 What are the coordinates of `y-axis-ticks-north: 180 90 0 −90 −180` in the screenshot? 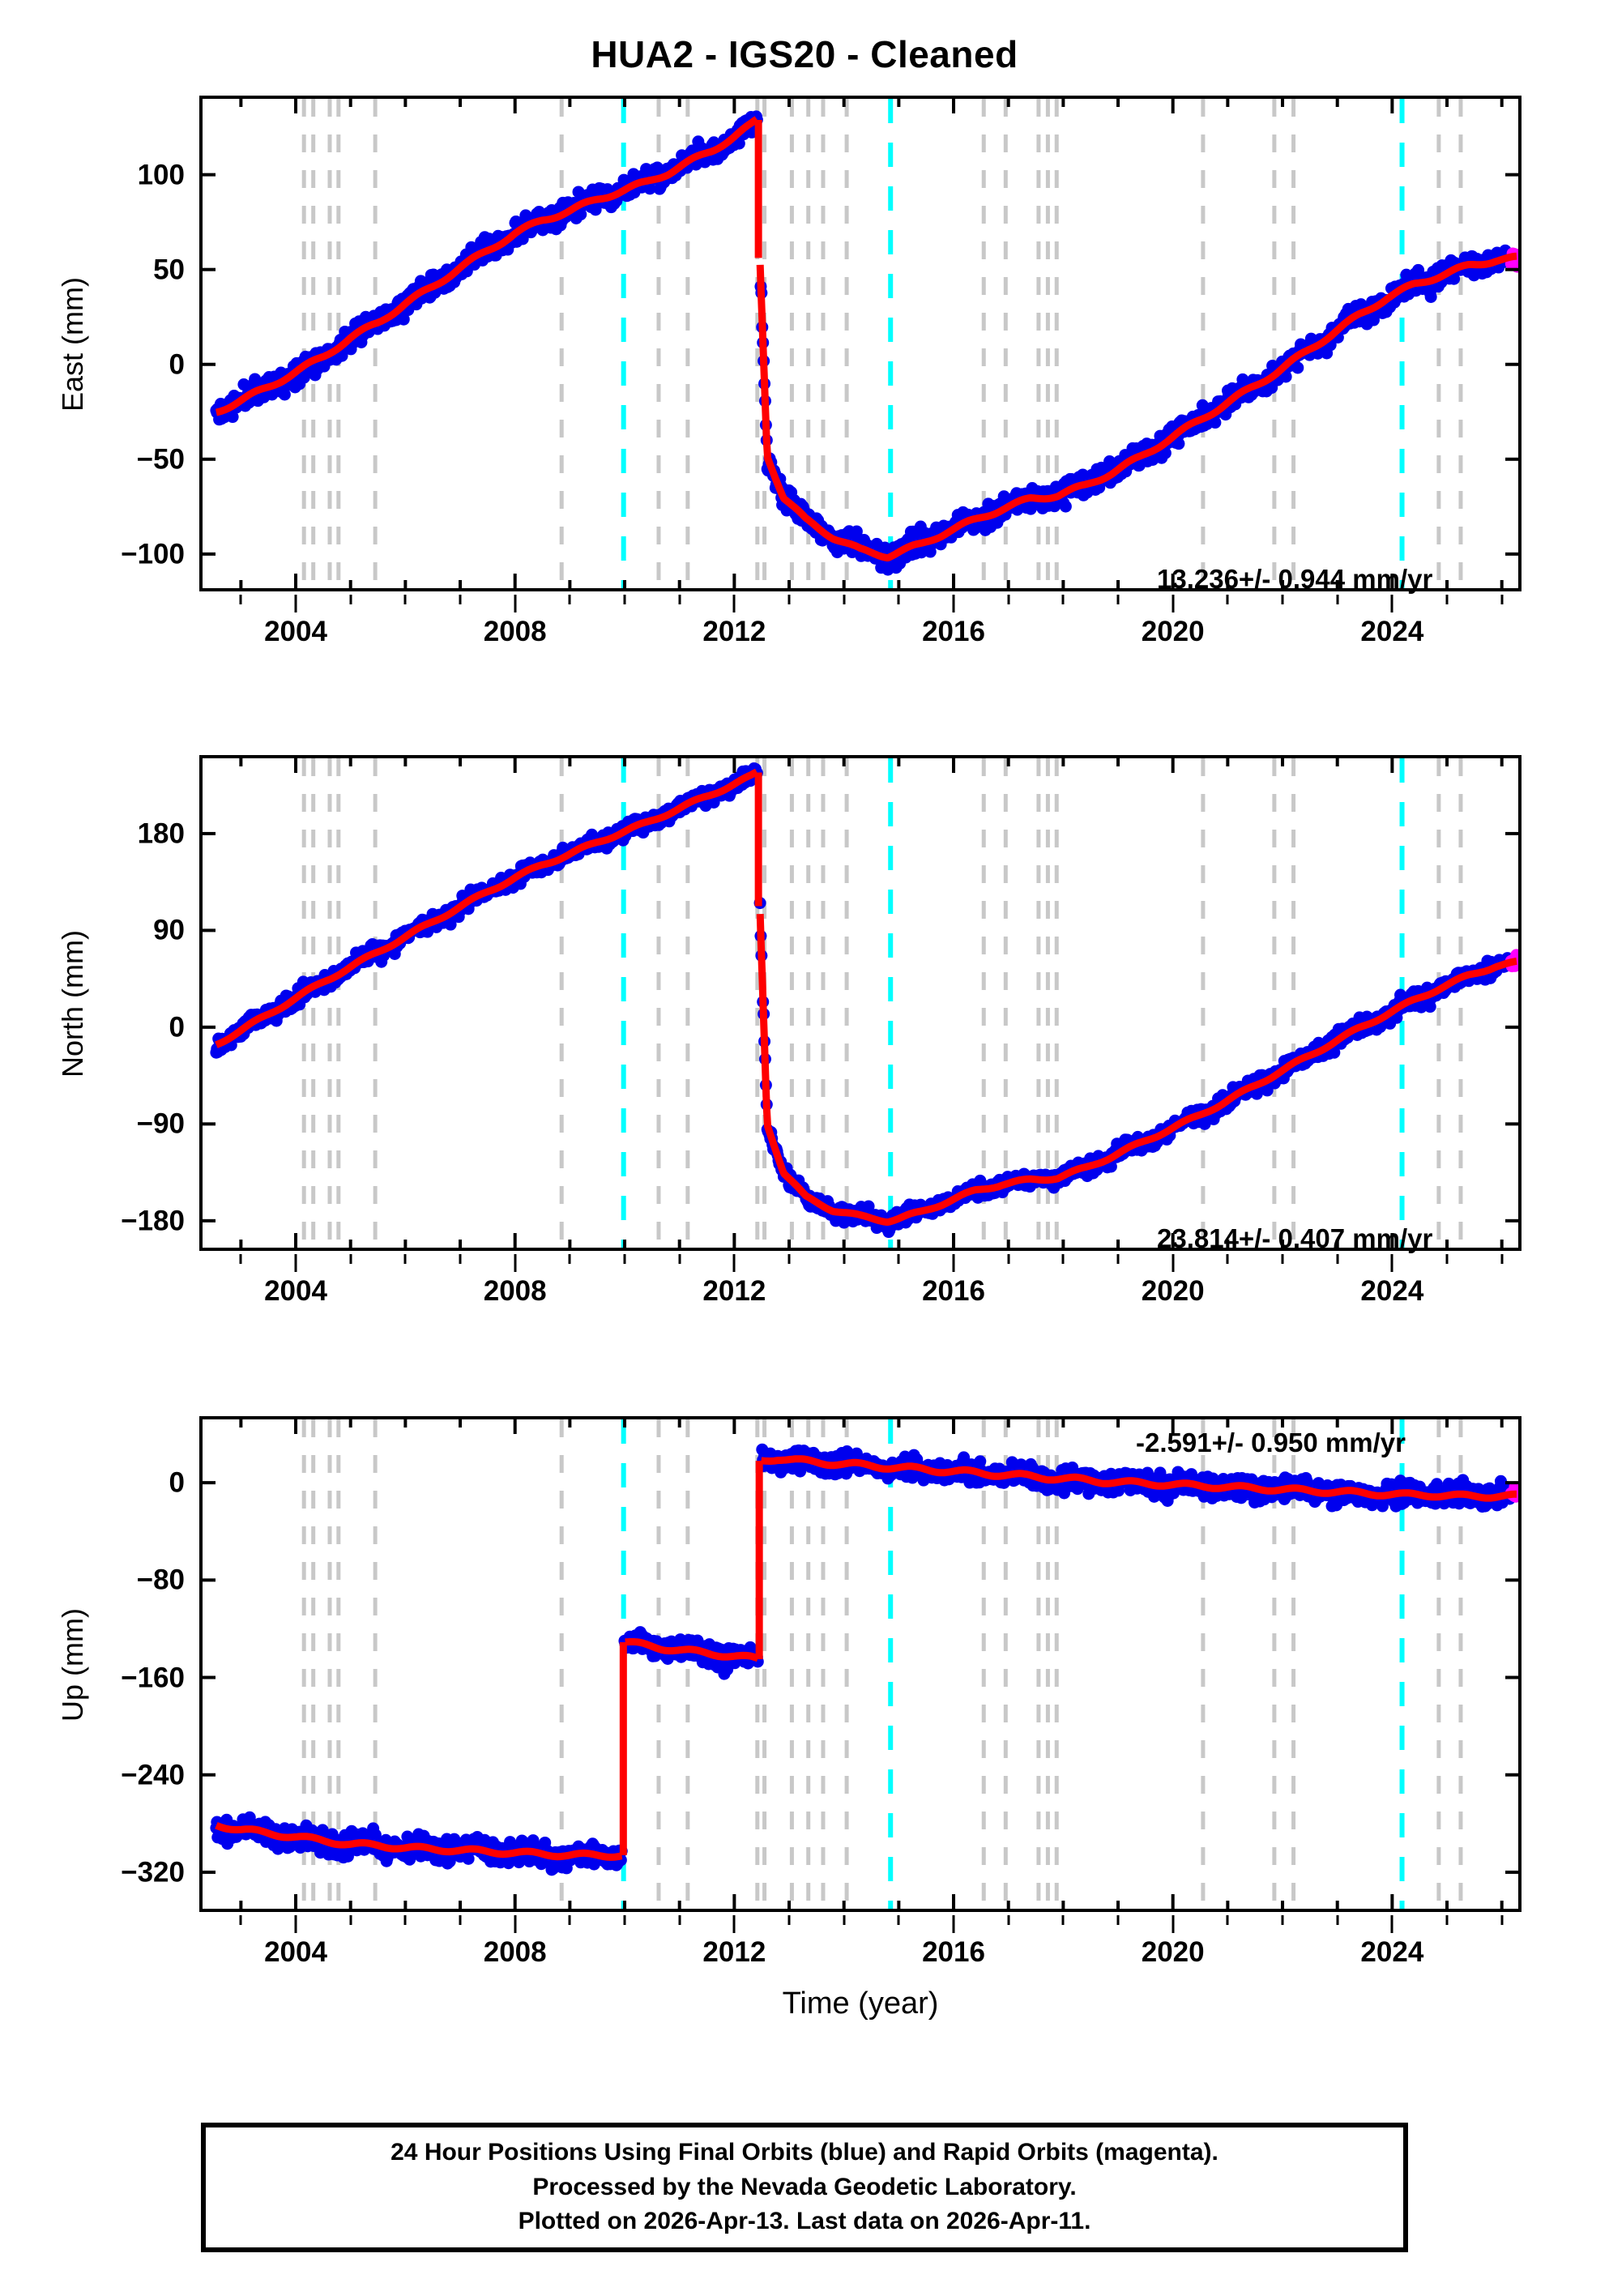 It's located at (92, 1003).